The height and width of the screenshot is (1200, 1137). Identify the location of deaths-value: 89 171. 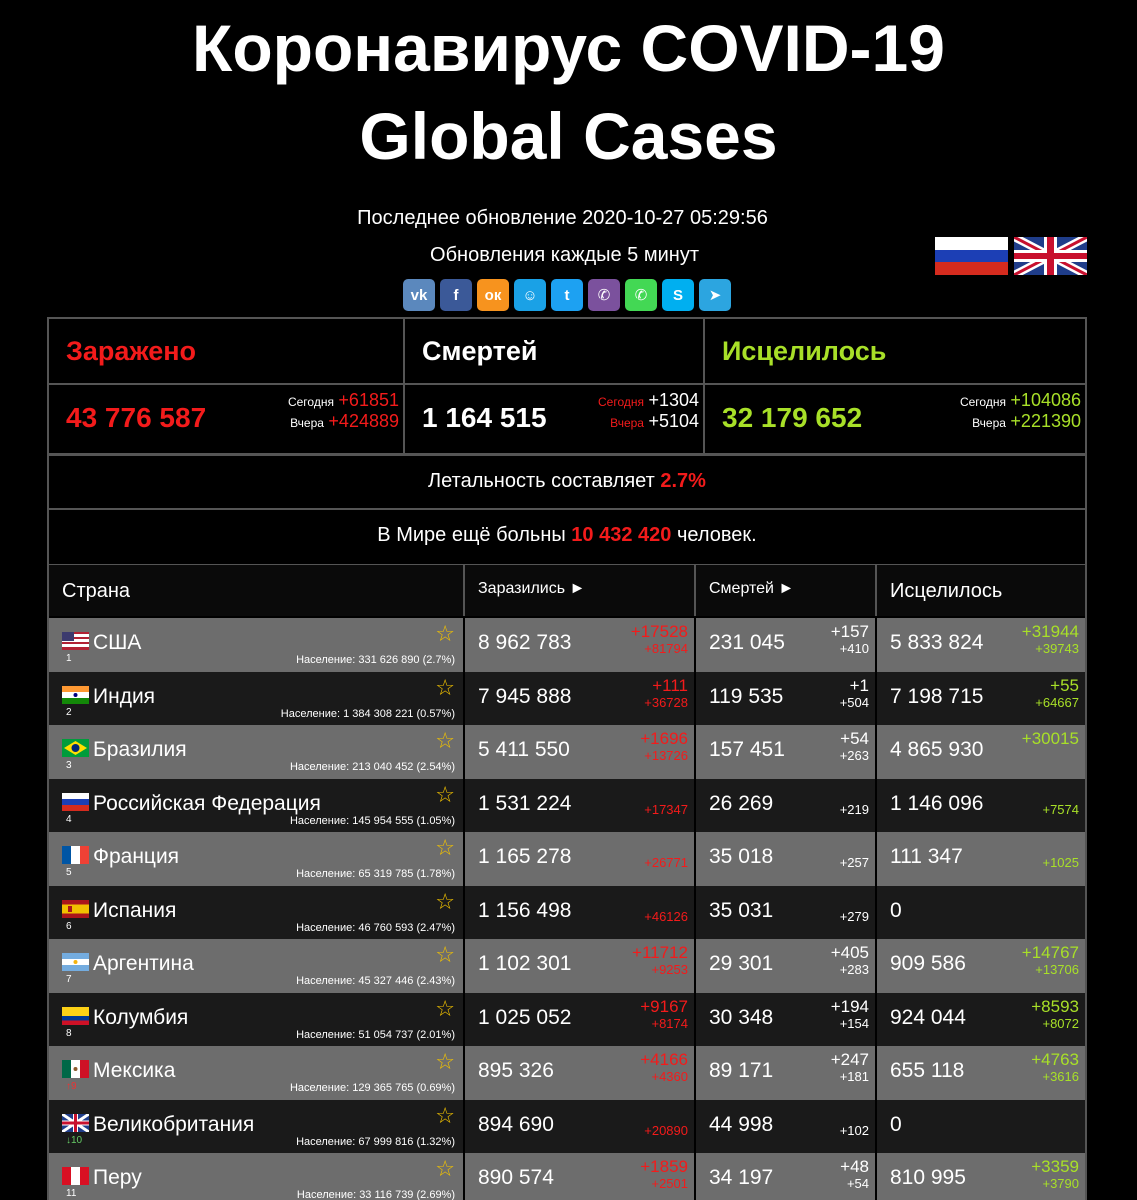
(741, 1070).